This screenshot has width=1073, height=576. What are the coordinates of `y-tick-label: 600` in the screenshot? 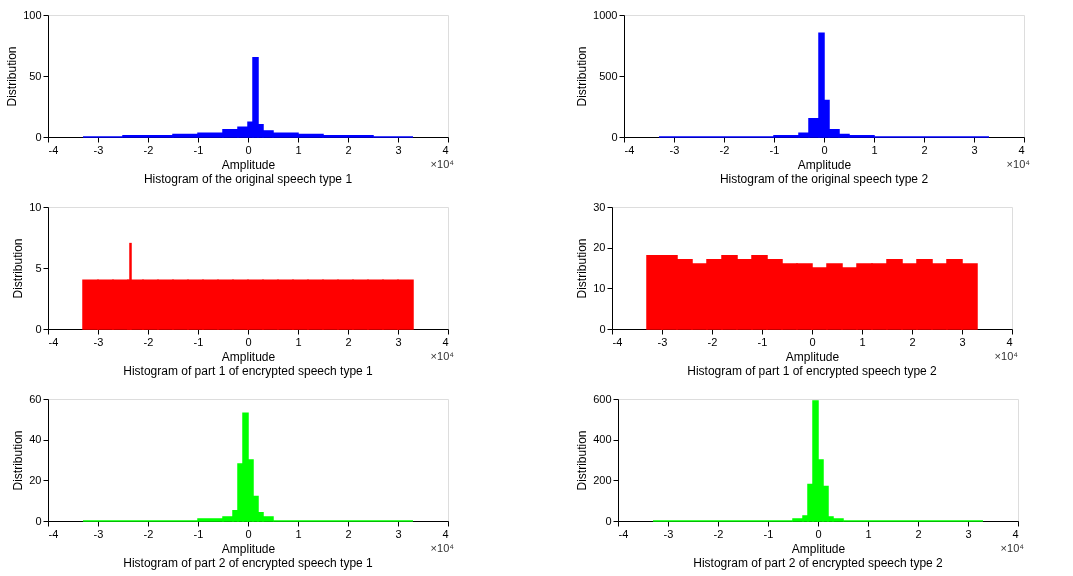 It's located at (602, 398).